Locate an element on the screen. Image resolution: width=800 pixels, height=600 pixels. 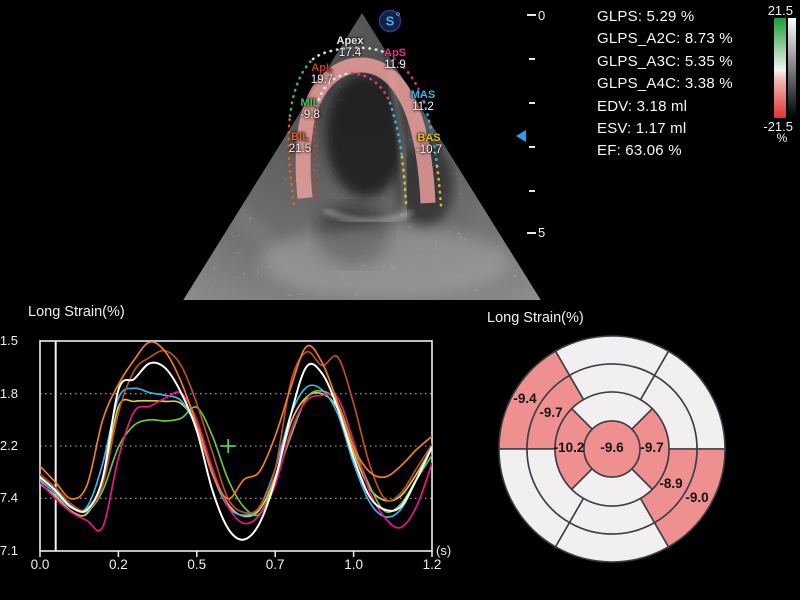
segment-peak-strain-value: -9.8 is located at coordinates (310, 114).